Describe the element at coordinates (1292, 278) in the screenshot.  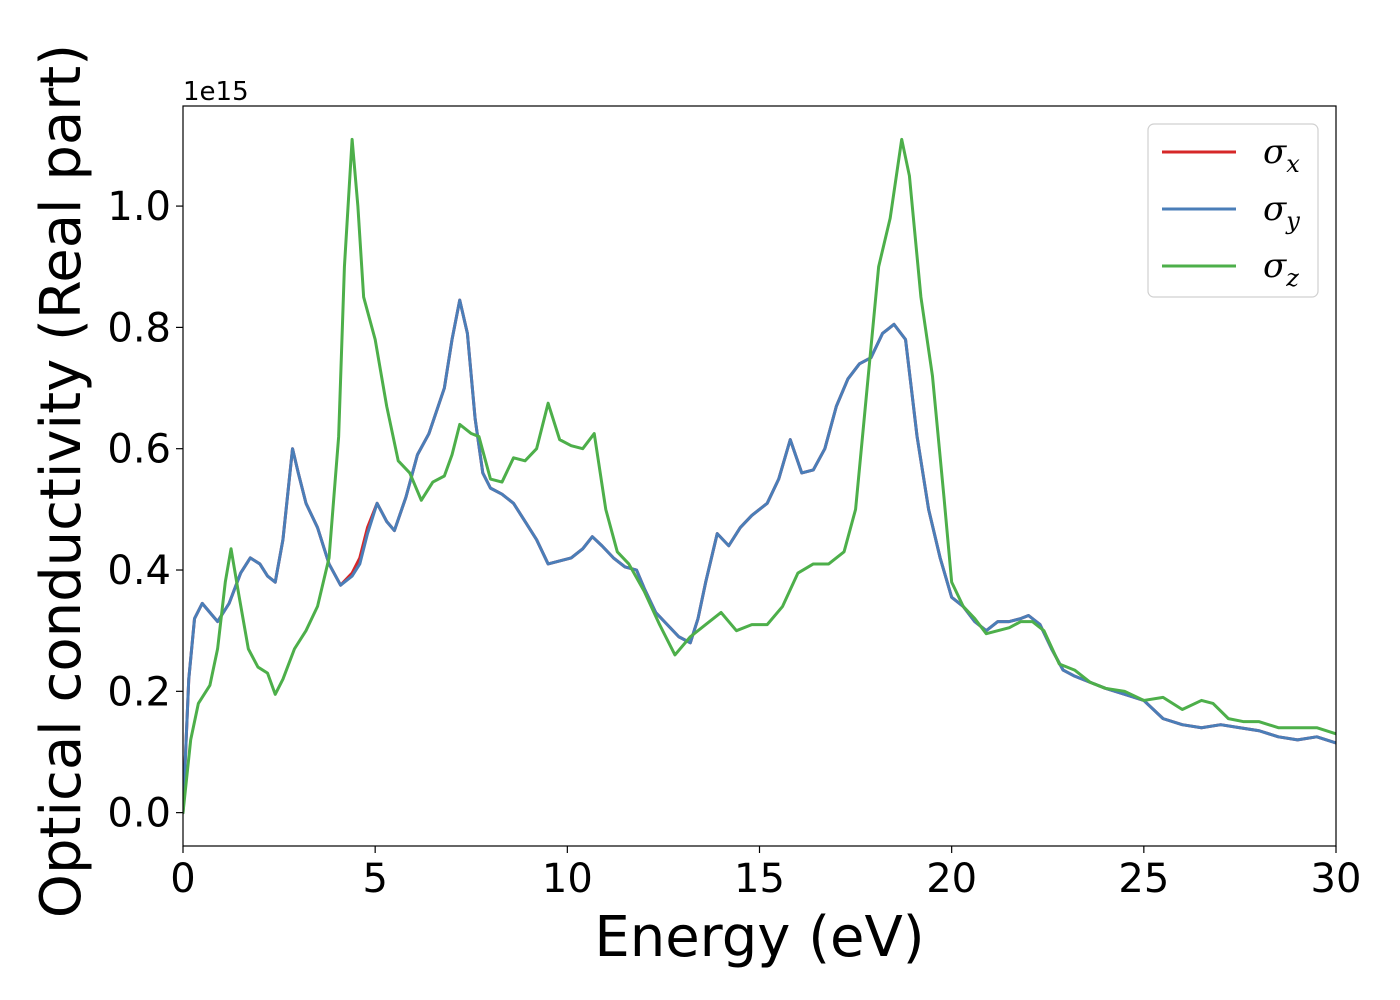
I see `legend-subscript: z` at that location.